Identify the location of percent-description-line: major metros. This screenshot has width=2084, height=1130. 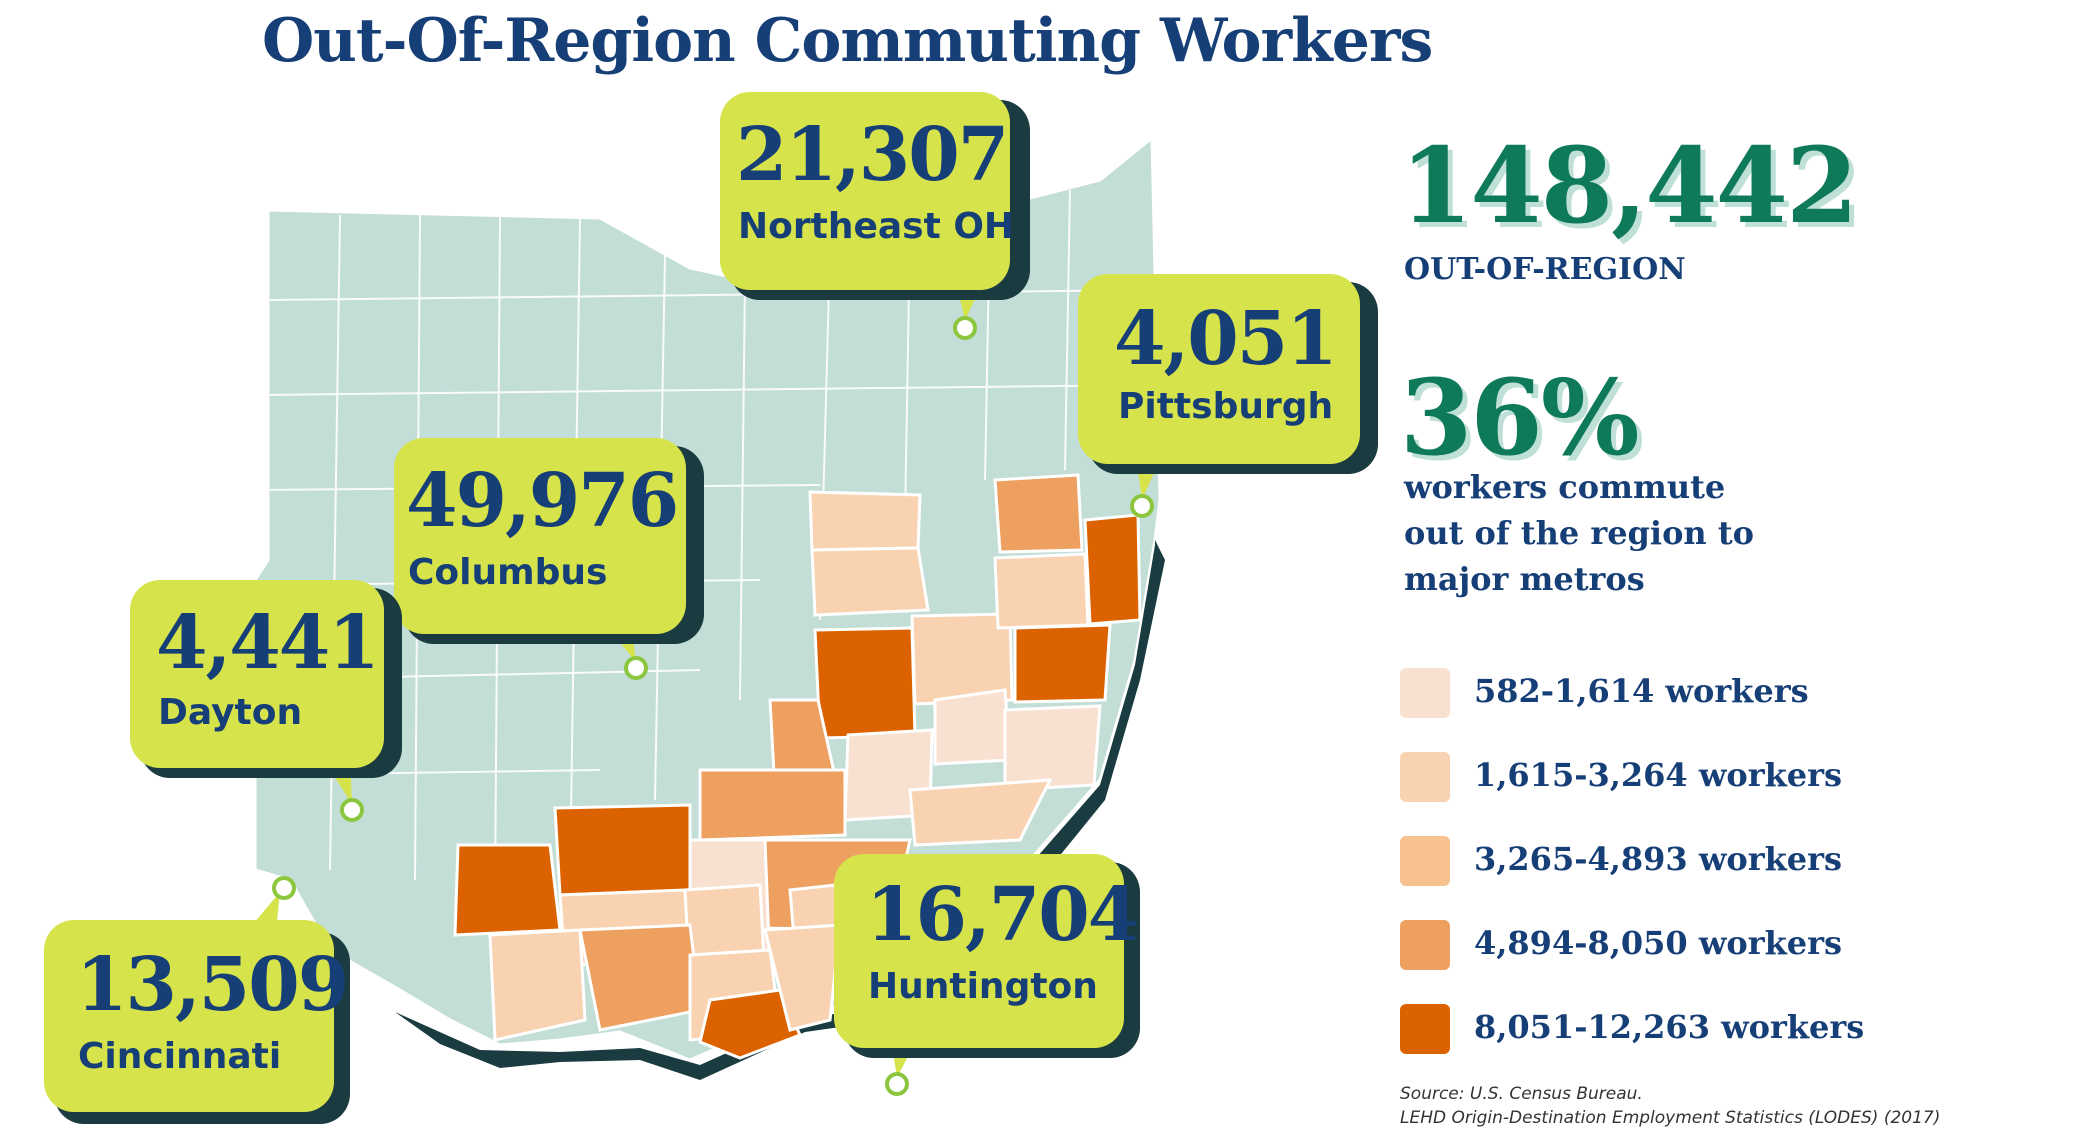
(1524, 579).